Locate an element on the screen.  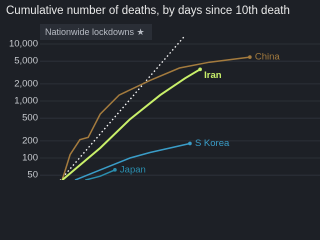
annotation: Nationwide lockdowns ★ is located at coordinates (95, 32).